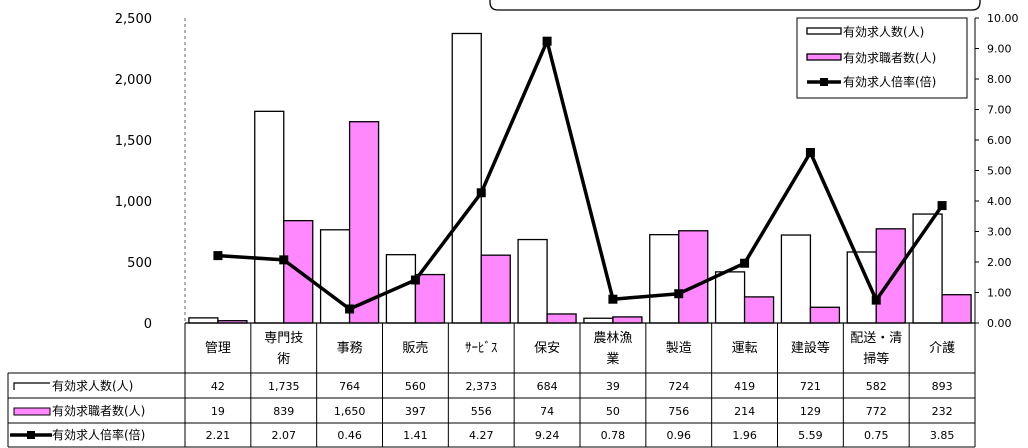 This screenshot has height=448, width=1028. I want to click on row-header: 有効求人倍率(倍), so click(98, 434).